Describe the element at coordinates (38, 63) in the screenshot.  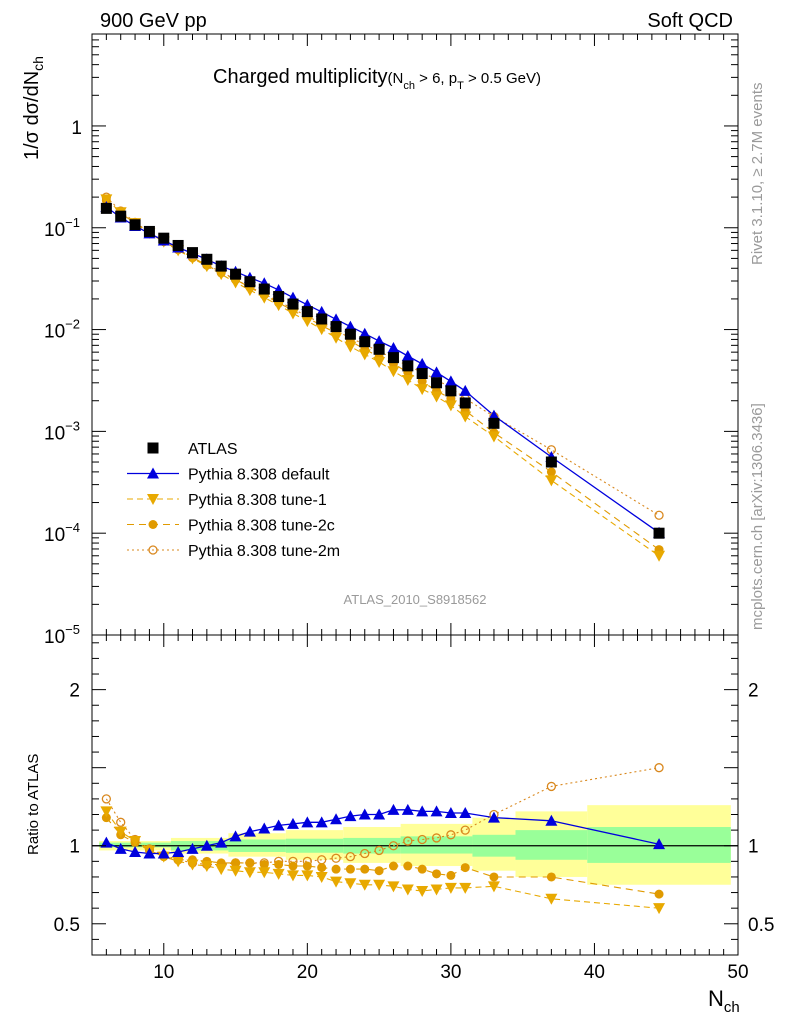
I see `y-label-sub: ch` at that location.